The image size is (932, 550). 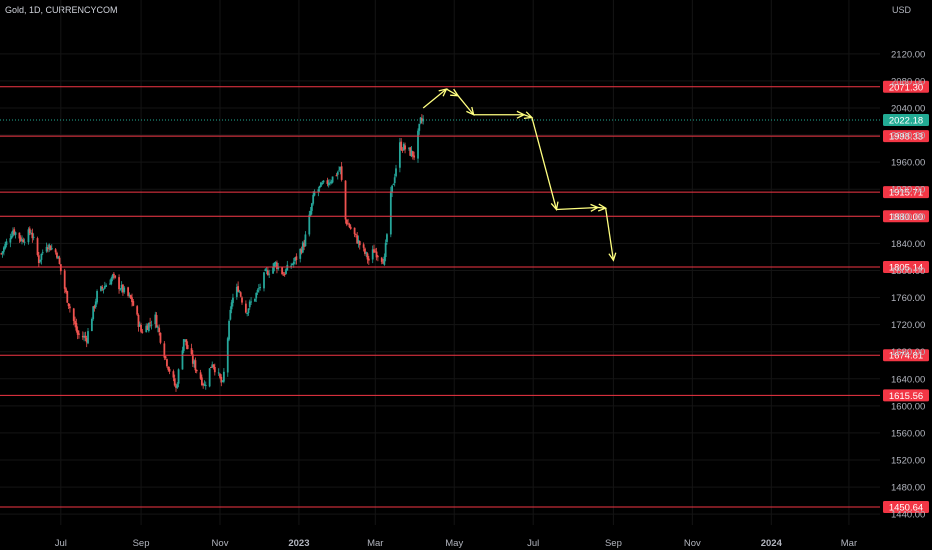 I want to click on y-tick-label: 1480.00, so click(x=908, y=488).